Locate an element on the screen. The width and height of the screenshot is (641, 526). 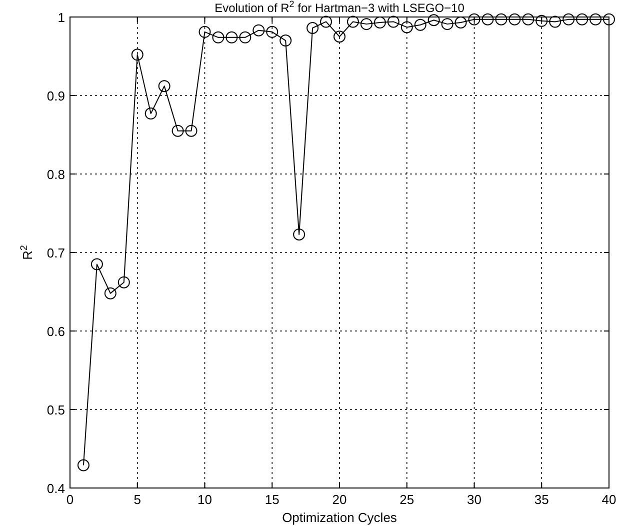
x-tick-label: 10 is located at coordinates (205, 499).